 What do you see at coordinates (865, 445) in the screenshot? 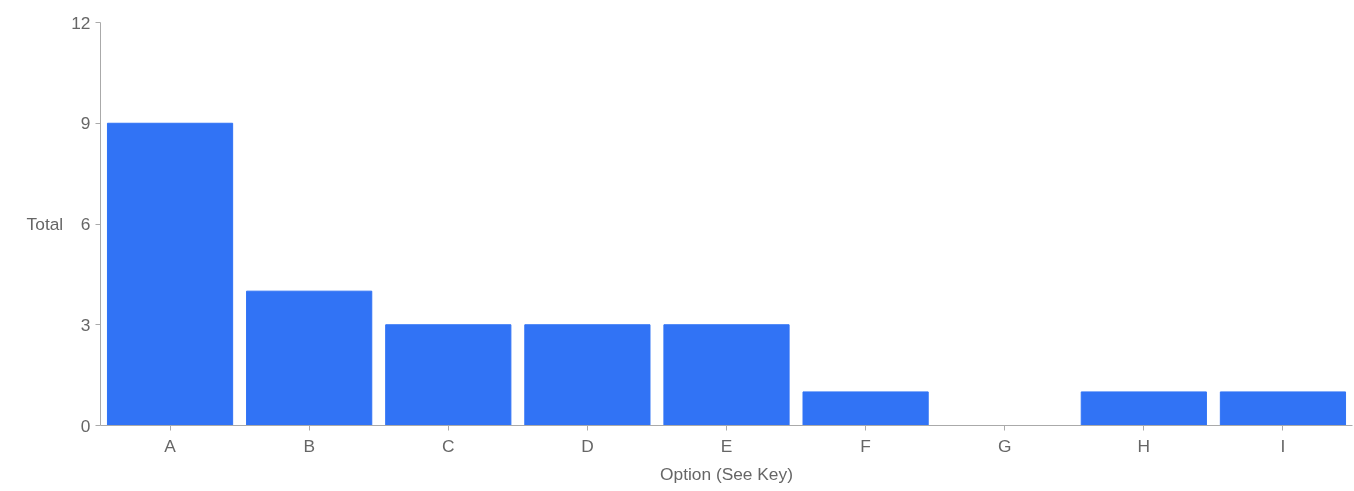
I see `x-tick-label: F` at bounding box center [865, 445].